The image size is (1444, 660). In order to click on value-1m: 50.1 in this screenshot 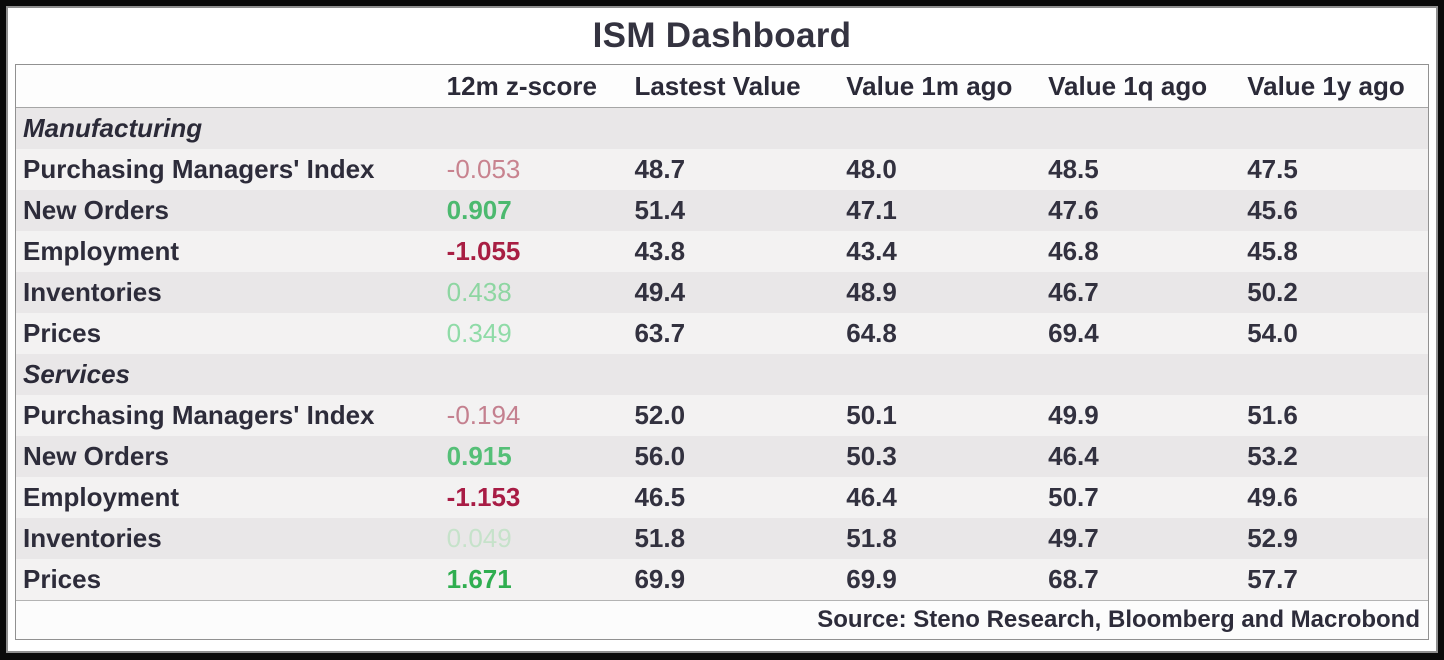, I will do `click(947, 415)`.